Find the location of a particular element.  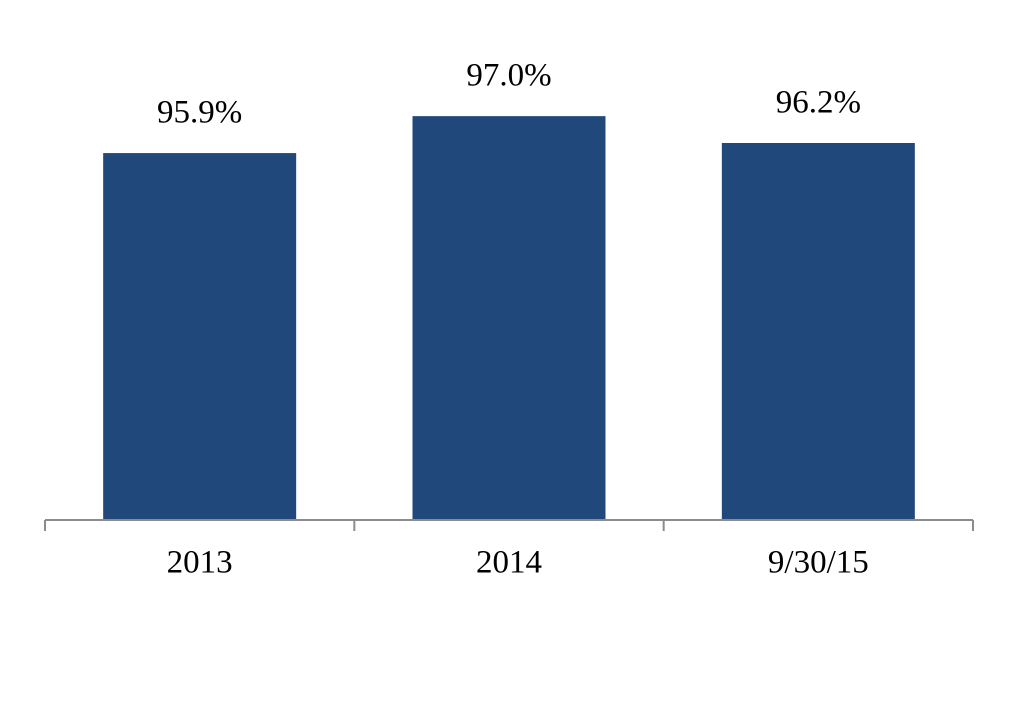

x-tick-label: 2014 is located at coordinates (509, 563).